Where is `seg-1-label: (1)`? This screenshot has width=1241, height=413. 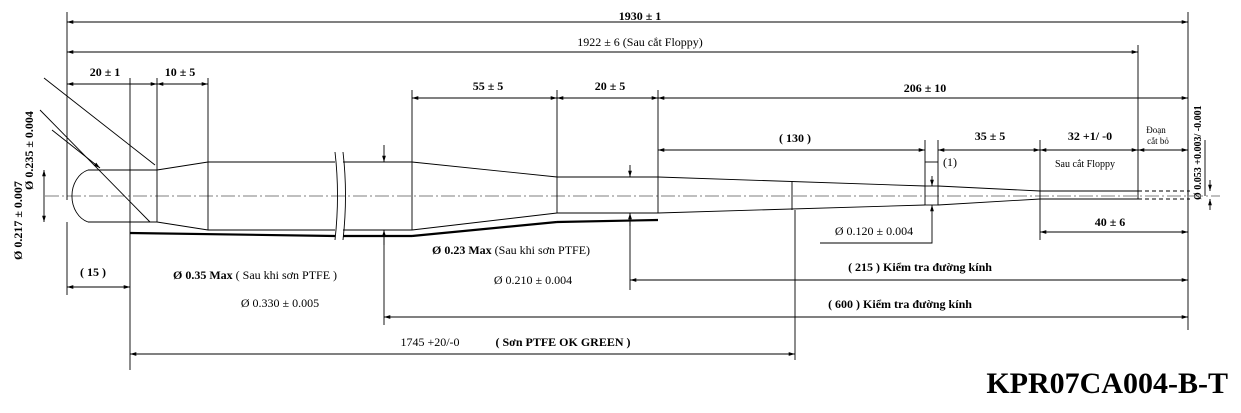
seg-1-label: (1) is located at coordinates (950, 162).